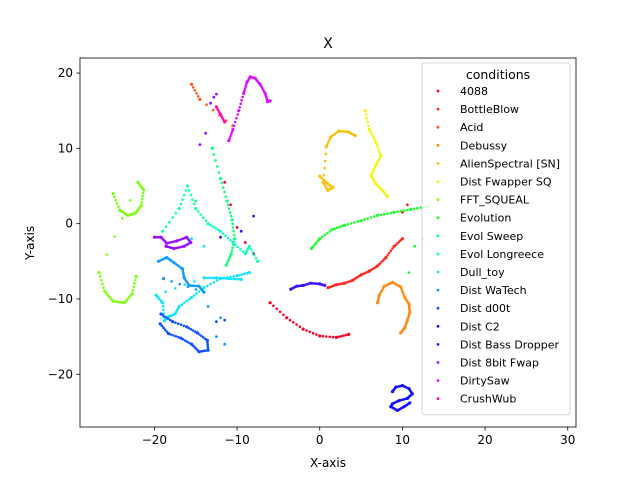 Image resolution: width=640 pixels, height=480 pixels. I want to click on legend-label: Dist d00t, so click(485, 308).